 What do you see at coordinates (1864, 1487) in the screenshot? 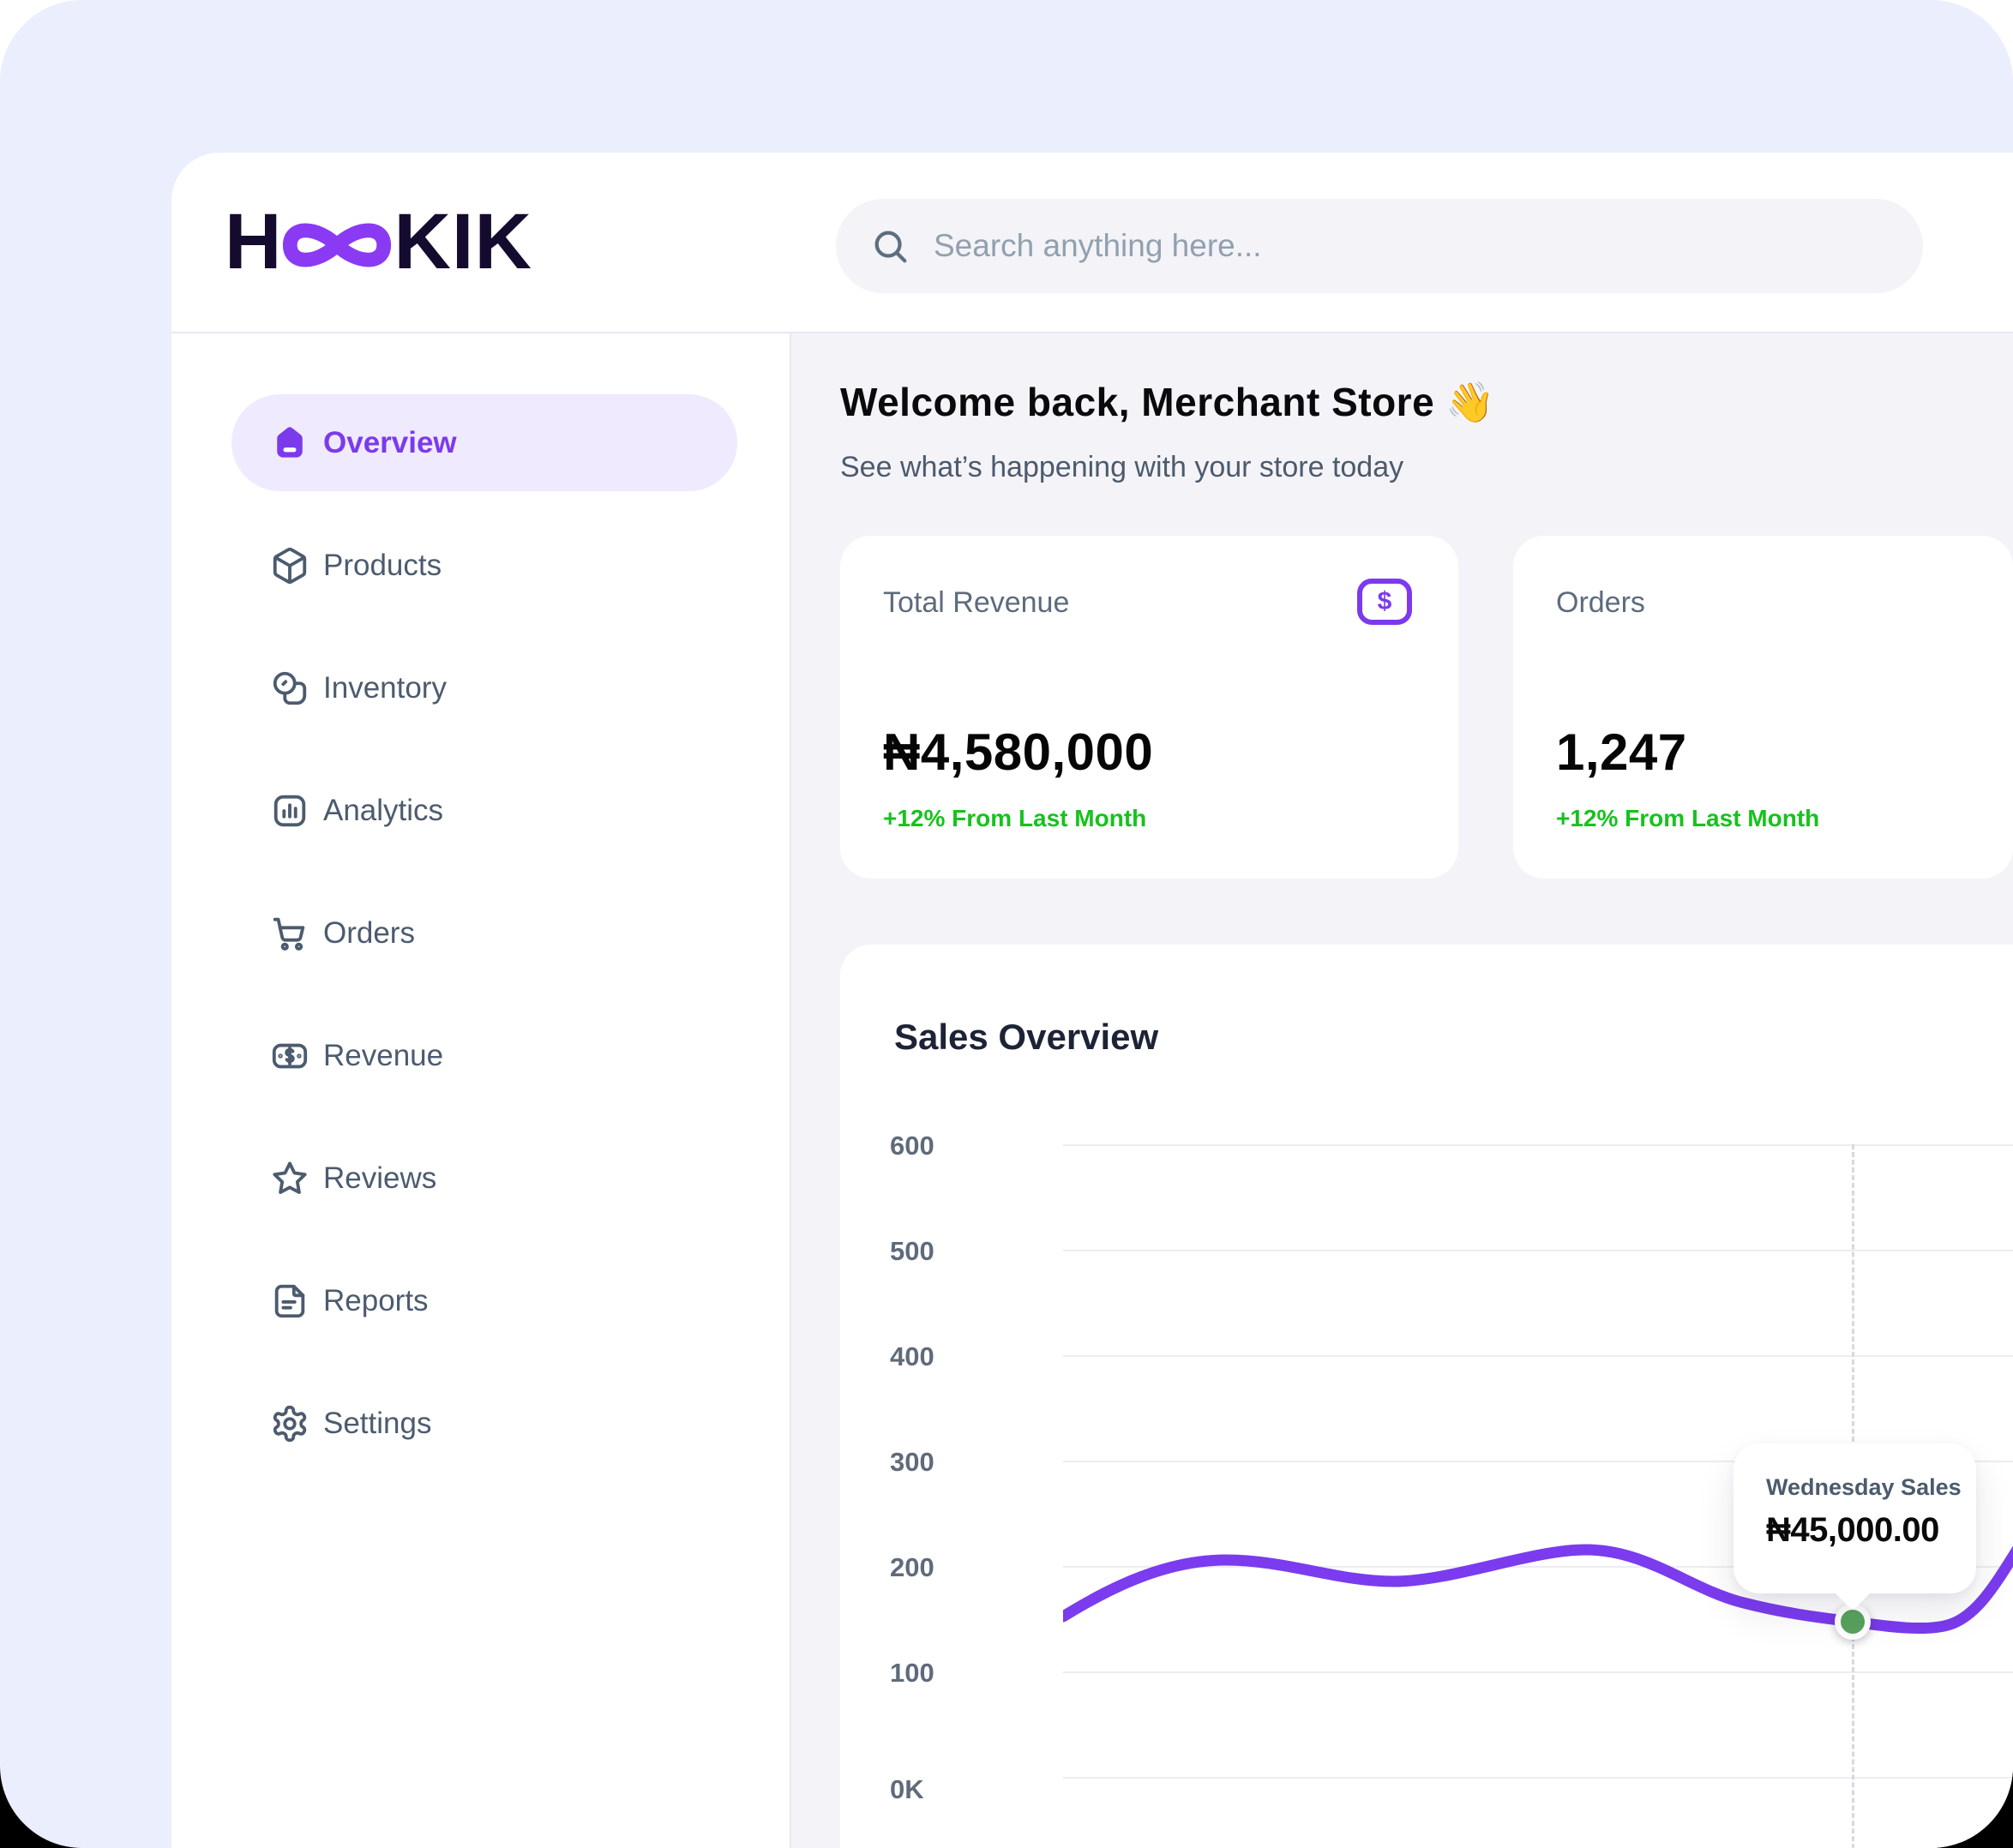
I see `tooltip-label: Wednesday Sales` at bounding box center [1864, 1487].